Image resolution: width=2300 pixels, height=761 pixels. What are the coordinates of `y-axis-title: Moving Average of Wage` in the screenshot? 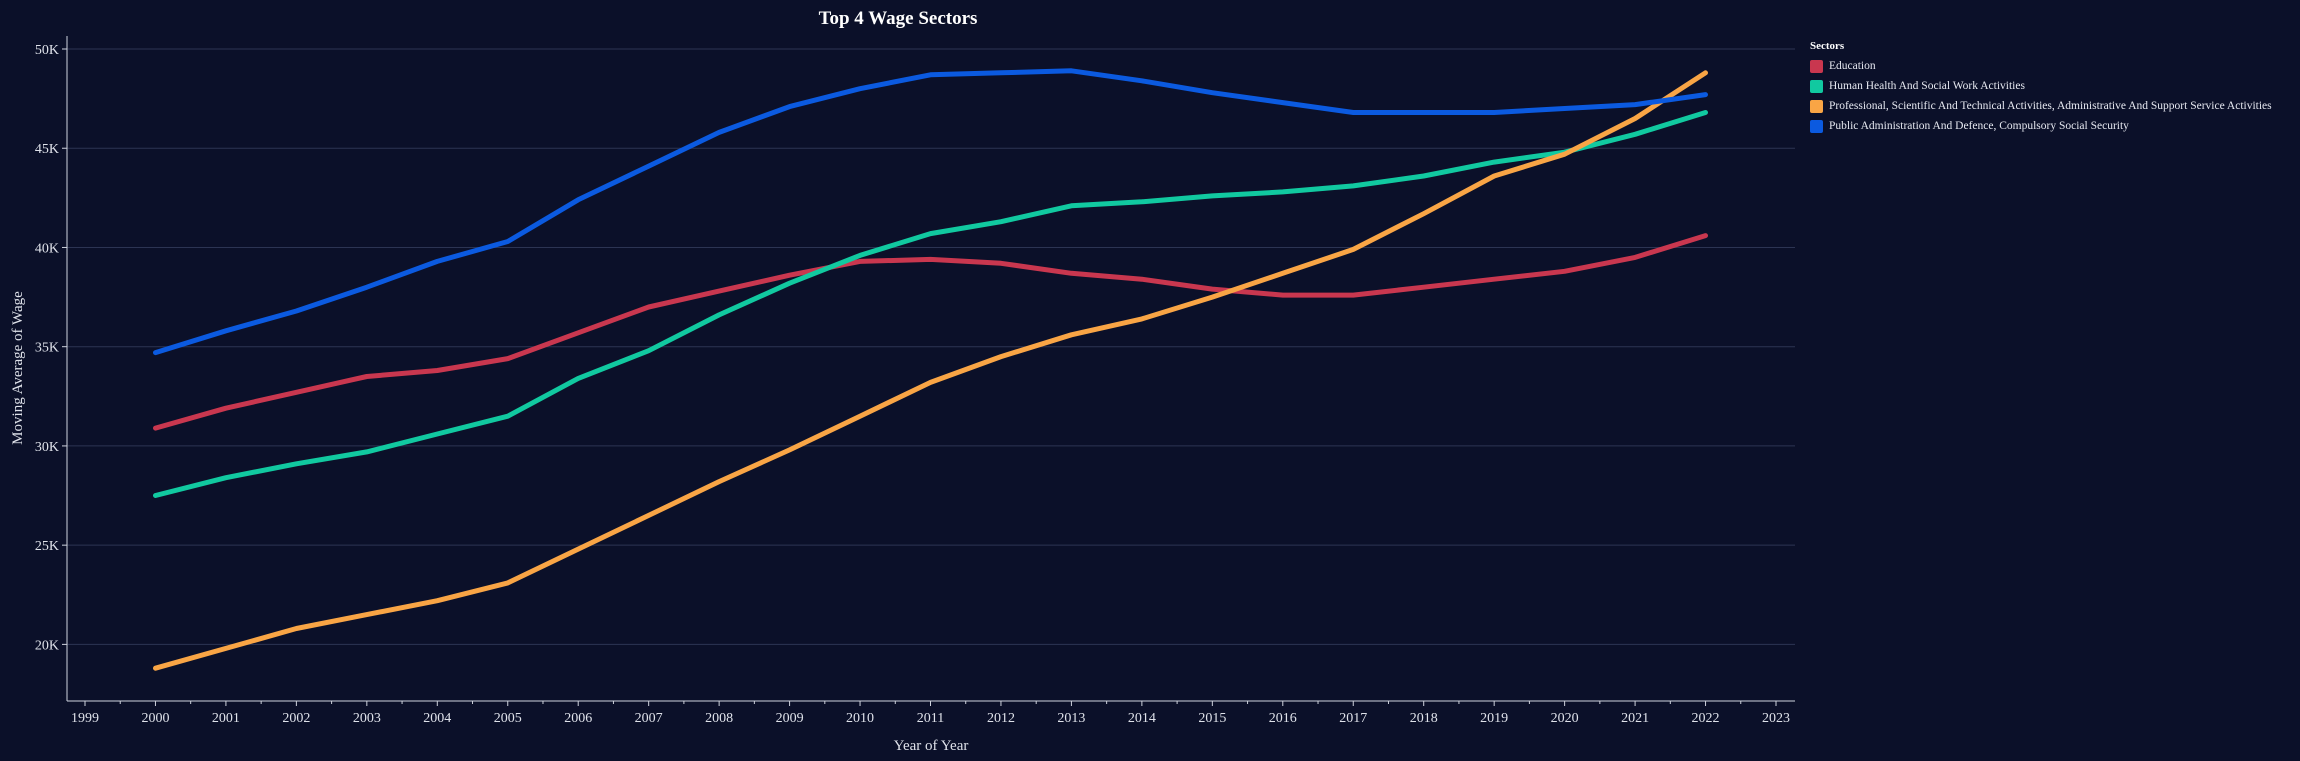 It's located at (18, 368).